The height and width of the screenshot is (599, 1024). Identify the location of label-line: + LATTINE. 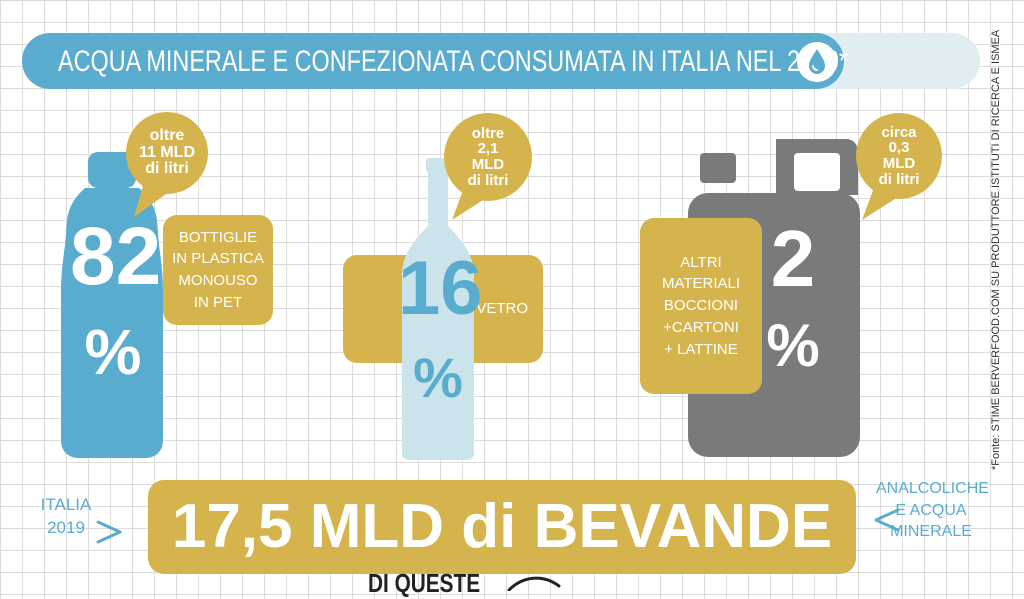
(701, 349).